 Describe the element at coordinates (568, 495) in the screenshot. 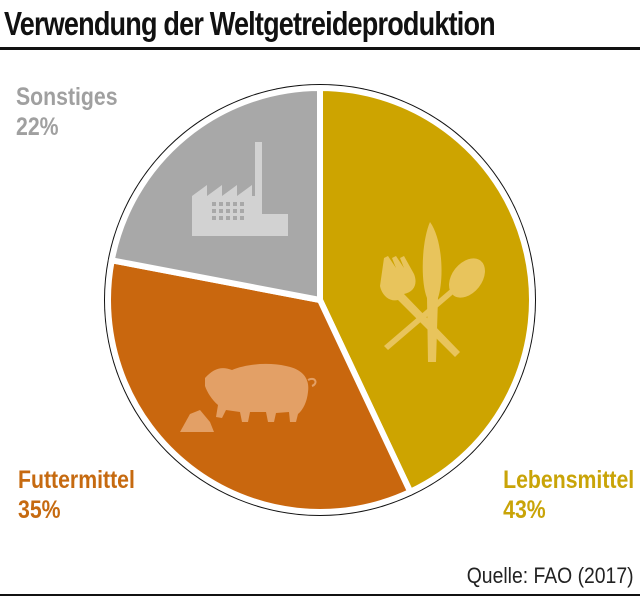

I see `label-lebensmittel: Lebensmittel 43%` at that location.